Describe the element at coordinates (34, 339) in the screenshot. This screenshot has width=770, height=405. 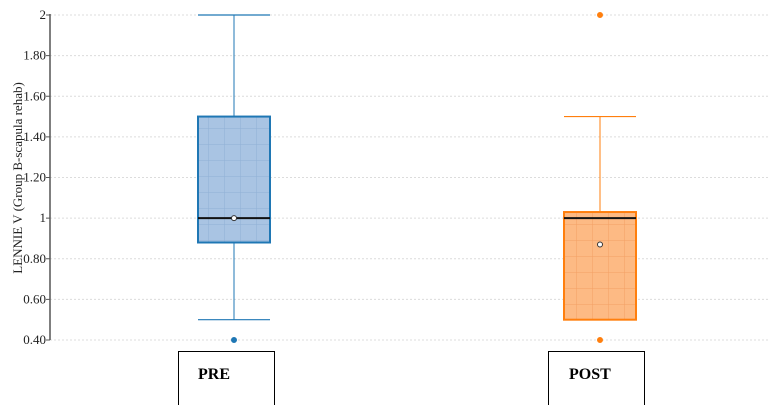
I see `y-tick-label: 0.40` at that location.